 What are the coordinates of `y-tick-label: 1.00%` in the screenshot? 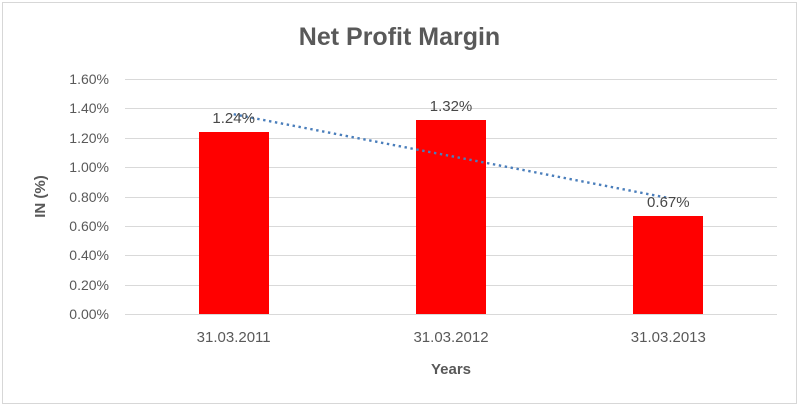 It's located at (89, 167).